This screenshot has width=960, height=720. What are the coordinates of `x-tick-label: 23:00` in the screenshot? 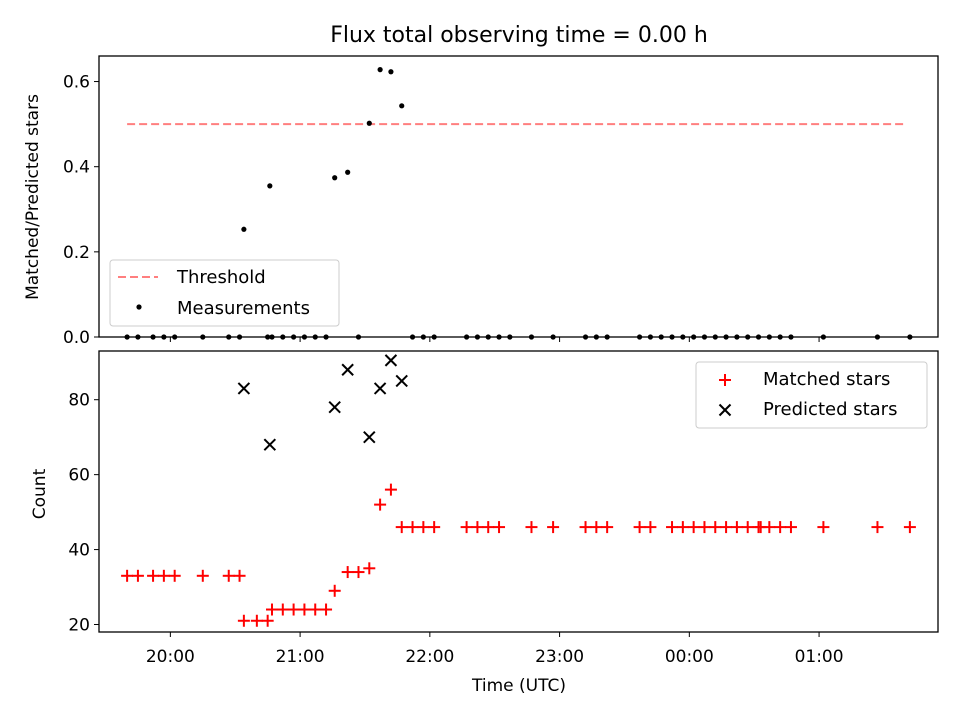 It's located at (559, 657).